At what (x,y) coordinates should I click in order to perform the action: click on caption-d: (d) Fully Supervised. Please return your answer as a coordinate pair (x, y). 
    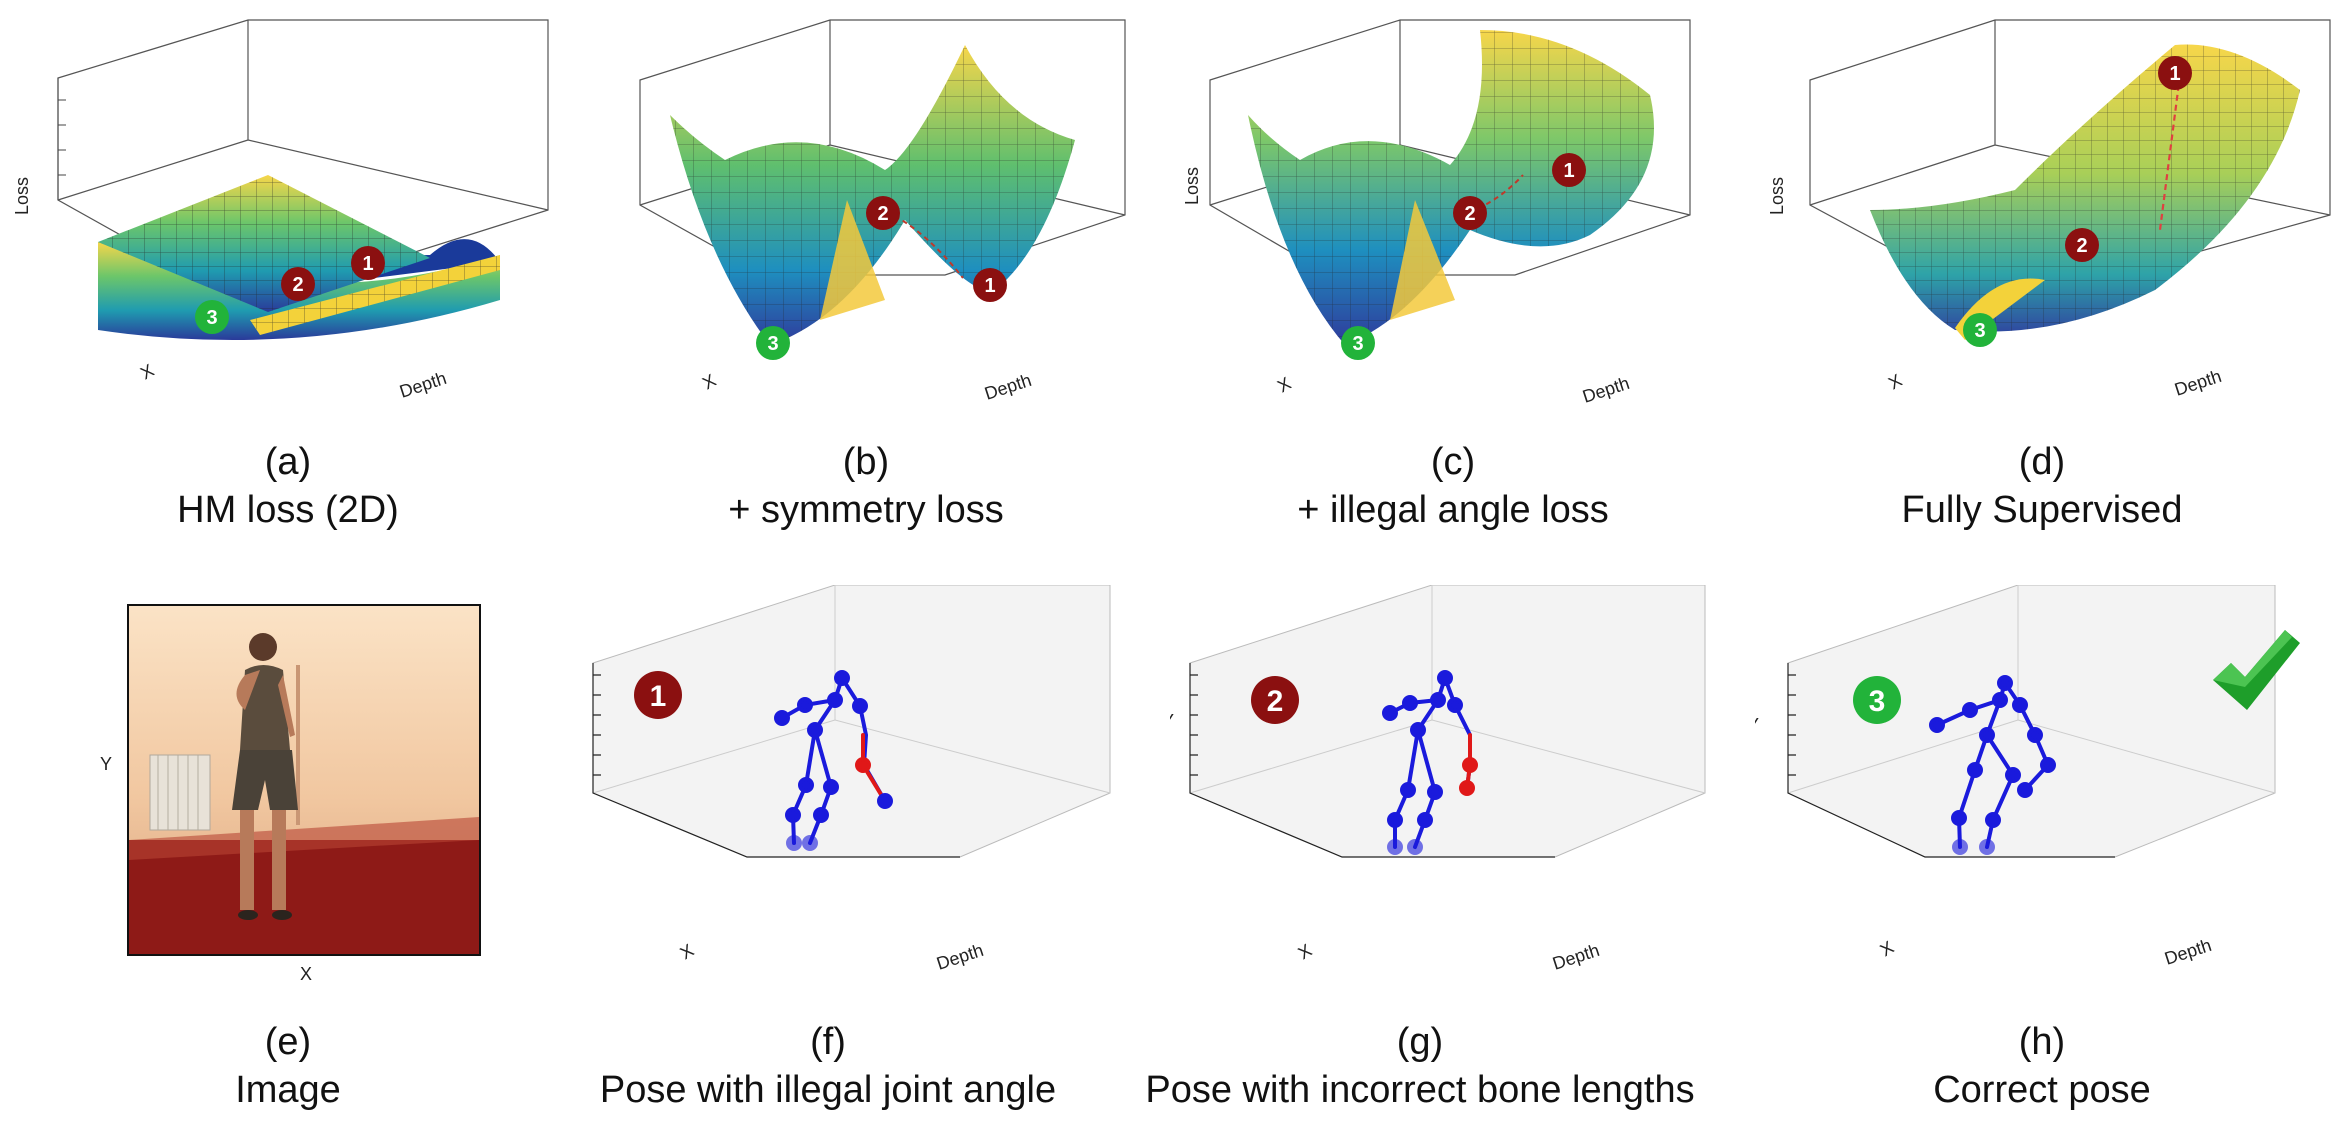
    Looking at the image, I should click on (2042, 486).